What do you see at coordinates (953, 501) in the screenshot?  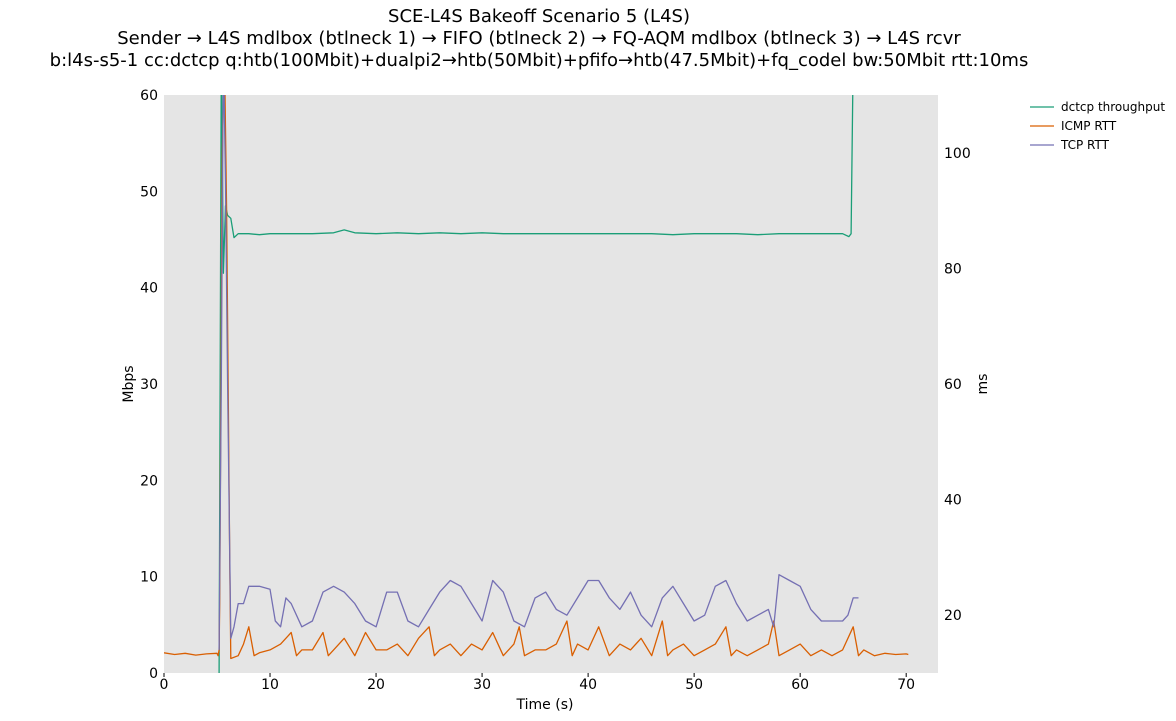 I see `y-right-tick-label: 40` at bounding box center [953, 501].